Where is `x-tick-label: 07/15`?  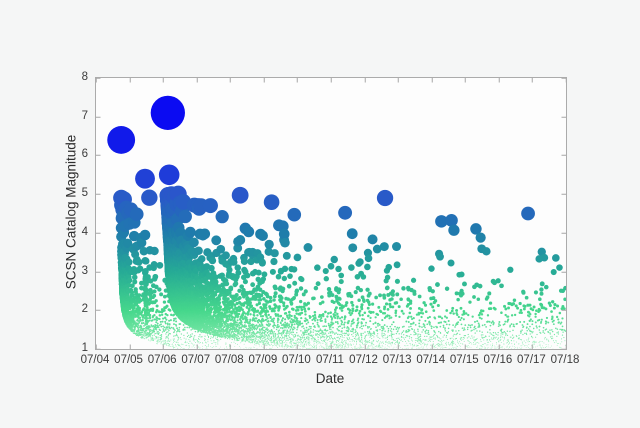
x-tick-label: 07/15 is located at coordinates (464, 360).